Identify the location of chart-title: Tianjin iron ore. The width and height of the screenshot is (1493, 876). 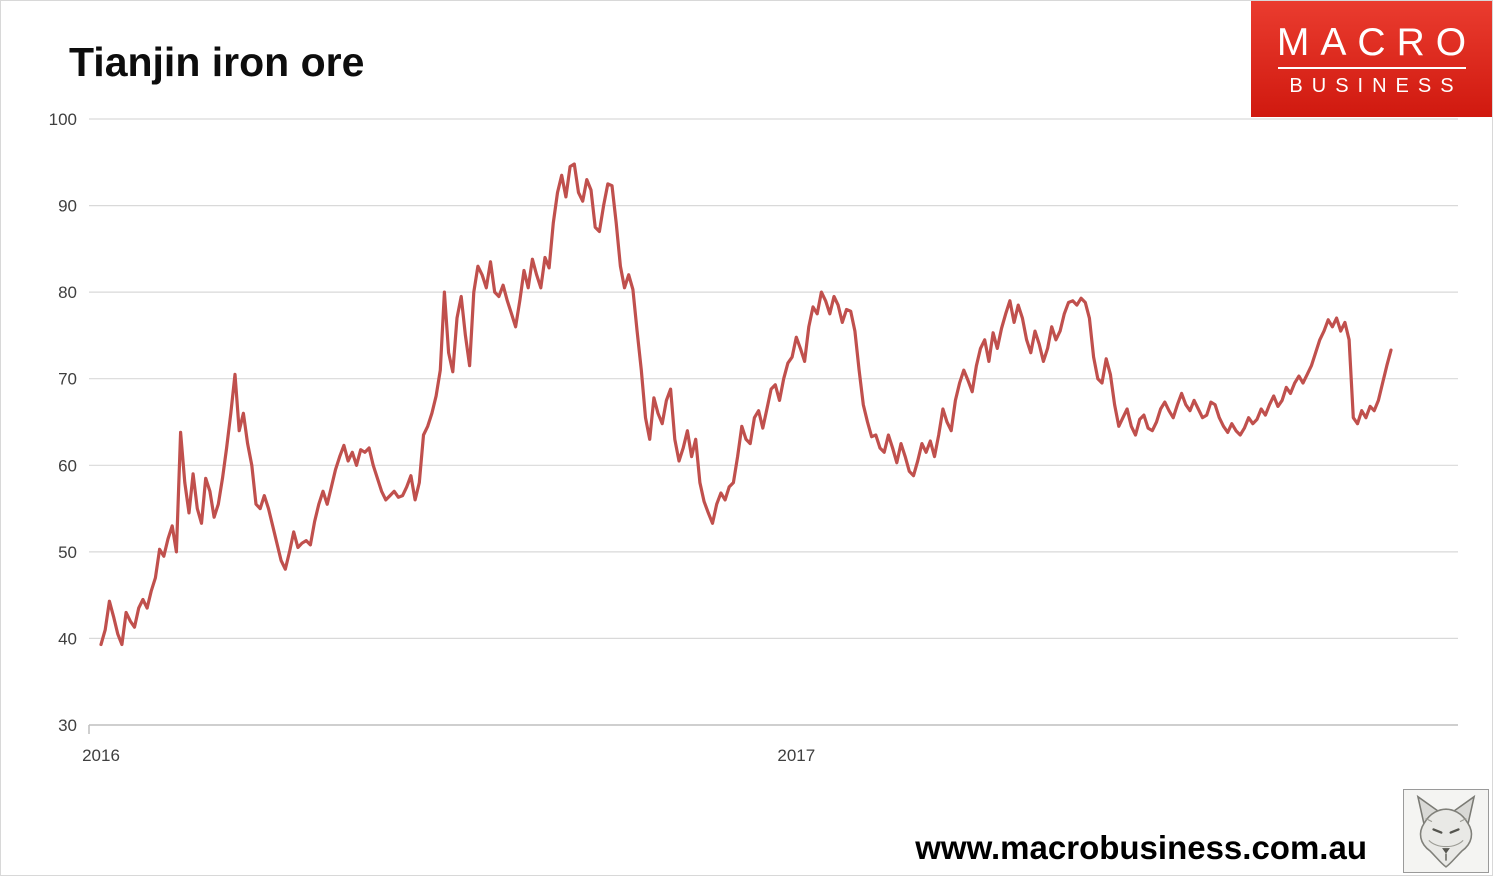
(217, 62).